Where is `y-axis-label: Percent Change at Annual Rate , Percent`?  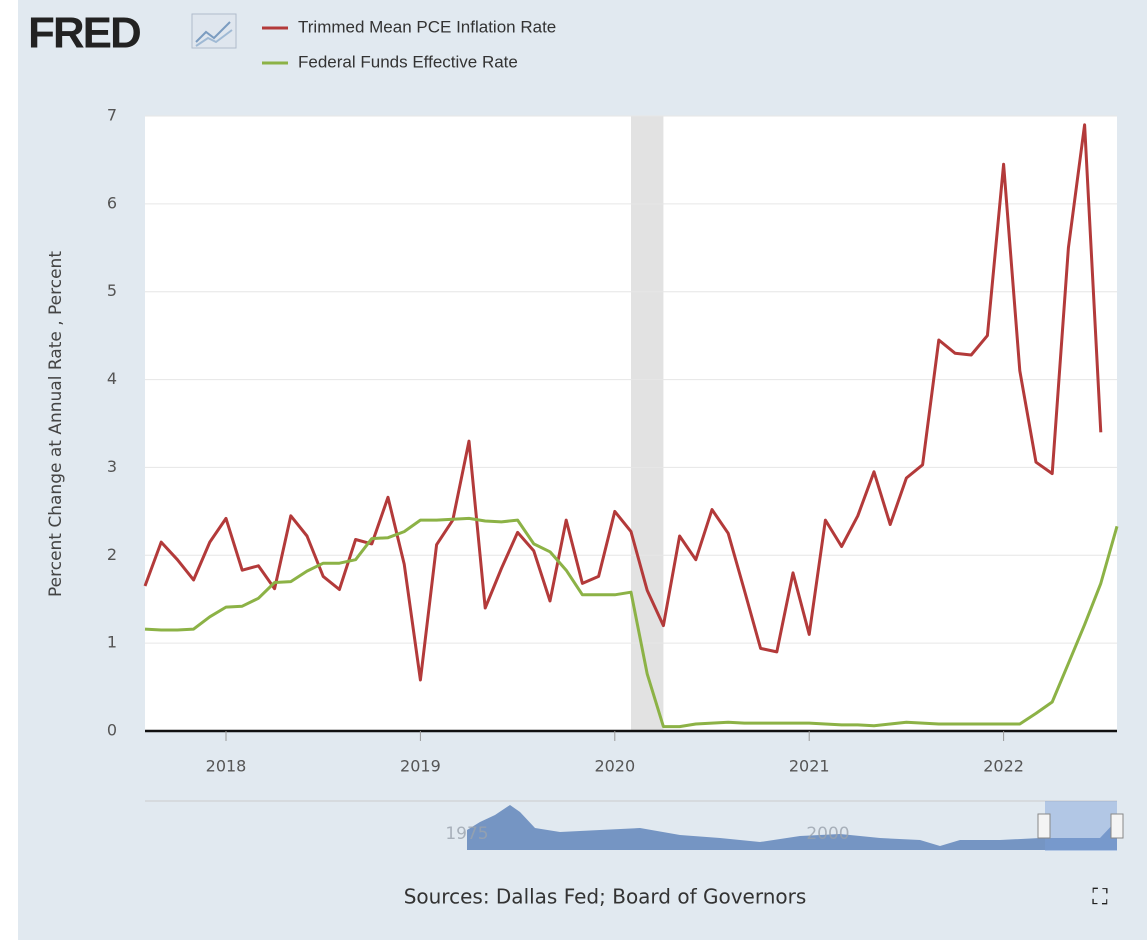 y-axis-label: Percent Change at Annual Rate , Percent is located at coordinates (56, 424).